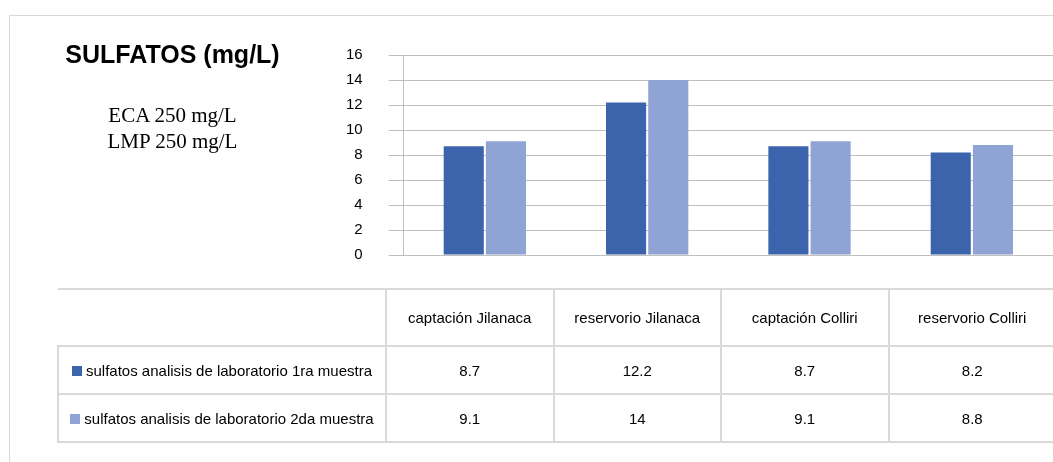 This screenshot has height=462, width=1053. Describe the element at coordinates (172, 141) in the screenshot. I see `text: LMP 250 mg/L` at that location.